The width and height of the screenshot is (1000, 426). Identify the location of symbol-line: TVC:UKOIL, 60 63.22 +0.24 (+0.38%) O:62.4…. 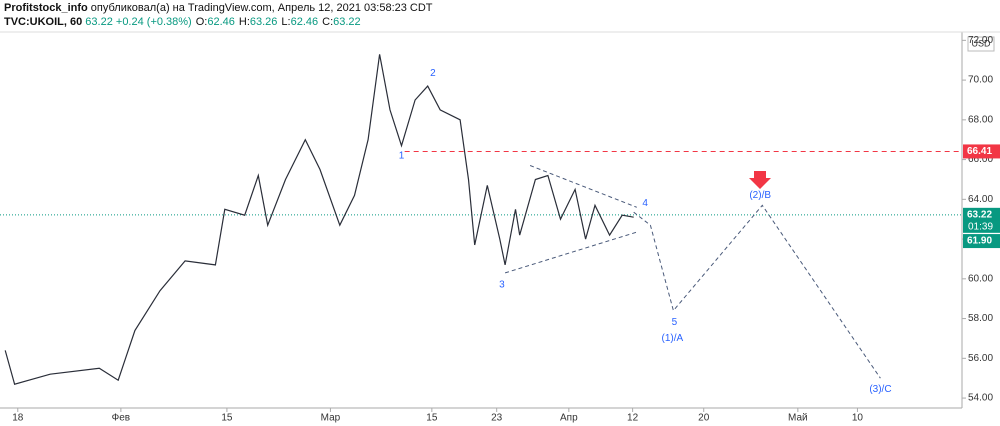
(182, 22).